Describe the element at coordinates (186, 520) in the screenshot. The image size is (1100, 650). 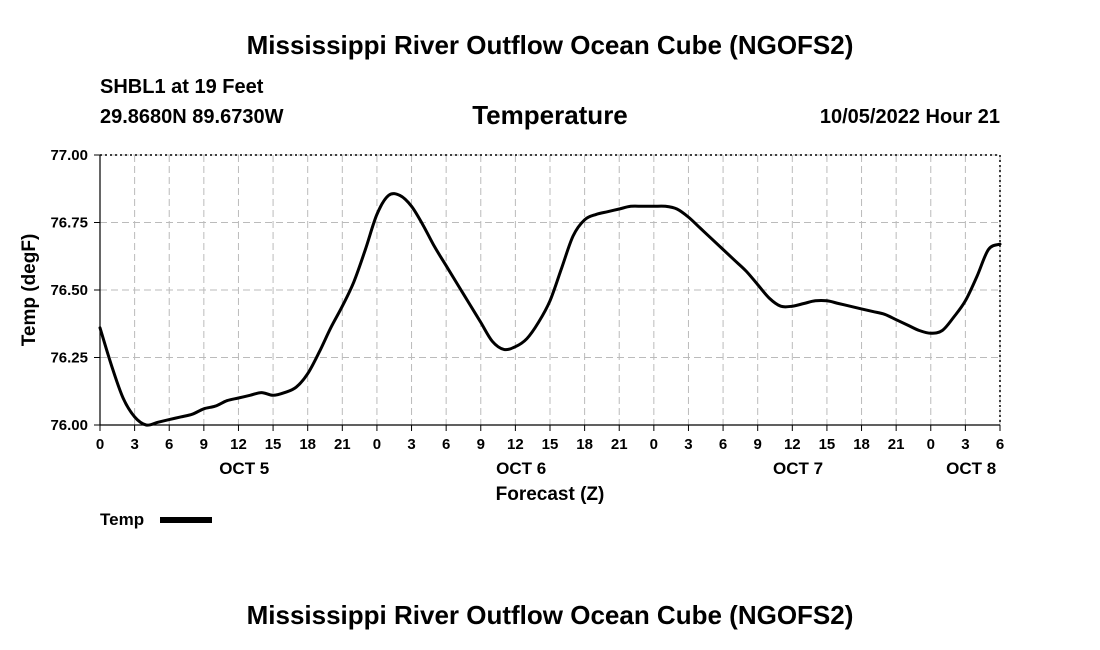
I see `legend-swatch` at that location.